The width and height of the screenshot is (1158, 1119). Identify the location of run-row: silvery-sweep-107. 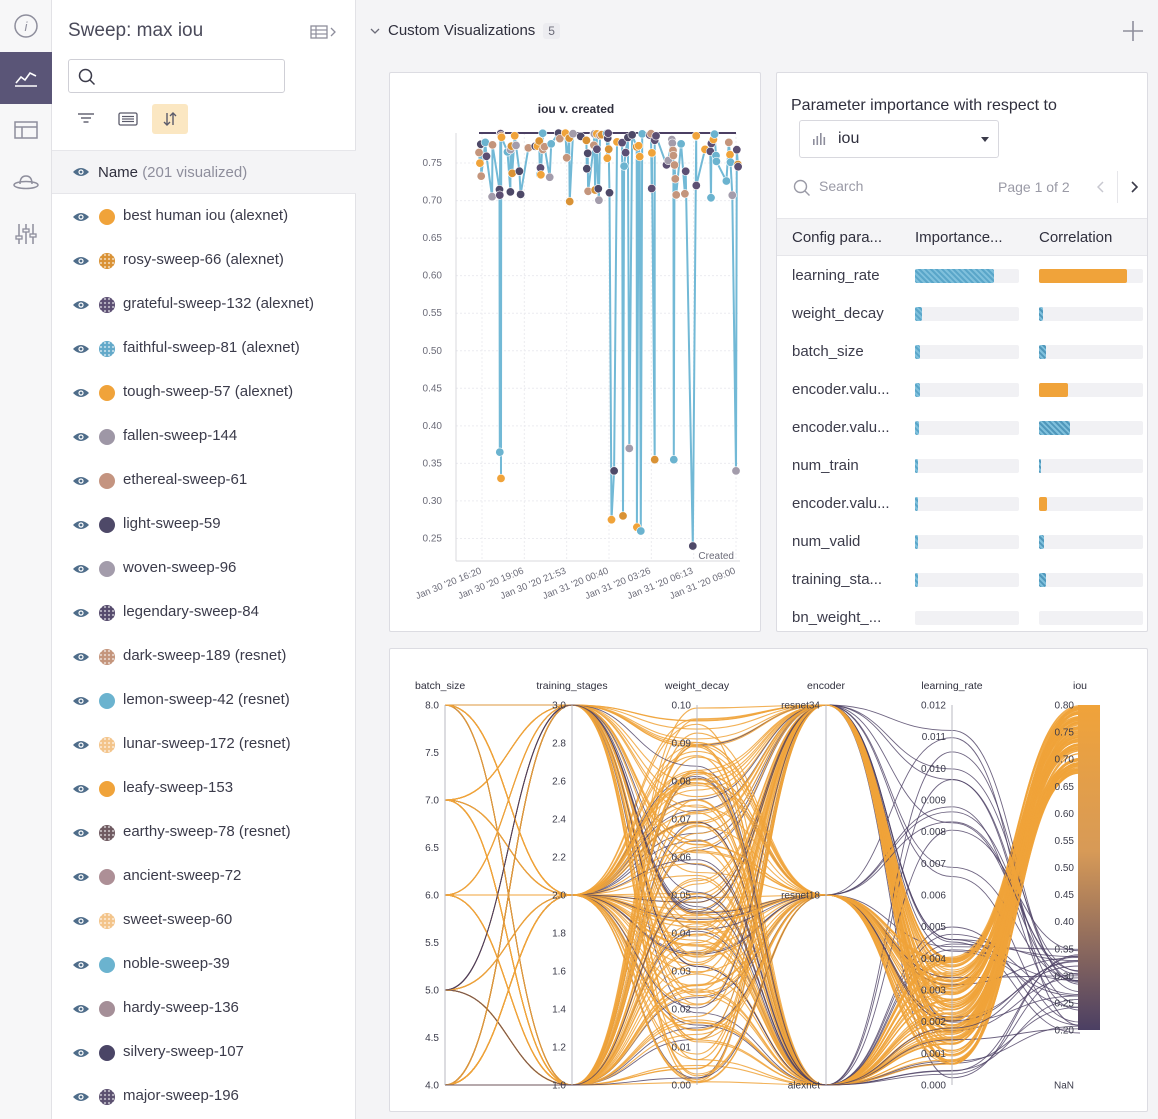
(204, 1053).